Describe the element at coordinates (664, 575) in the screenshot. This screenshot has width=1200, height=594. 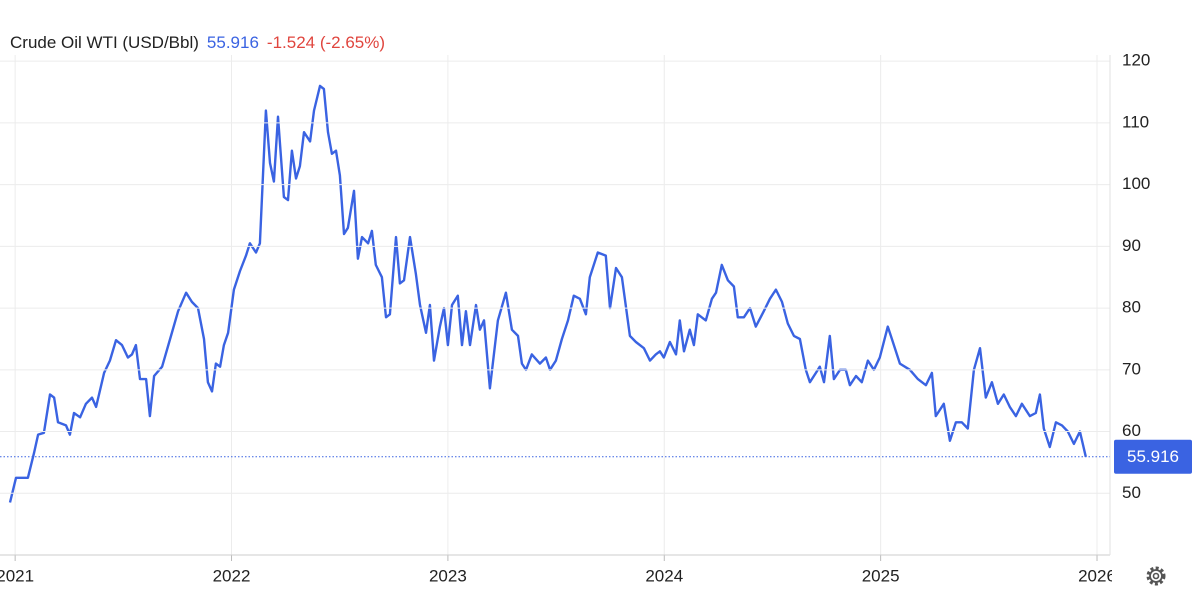
I see `x-tick-label: 2024` at that location.